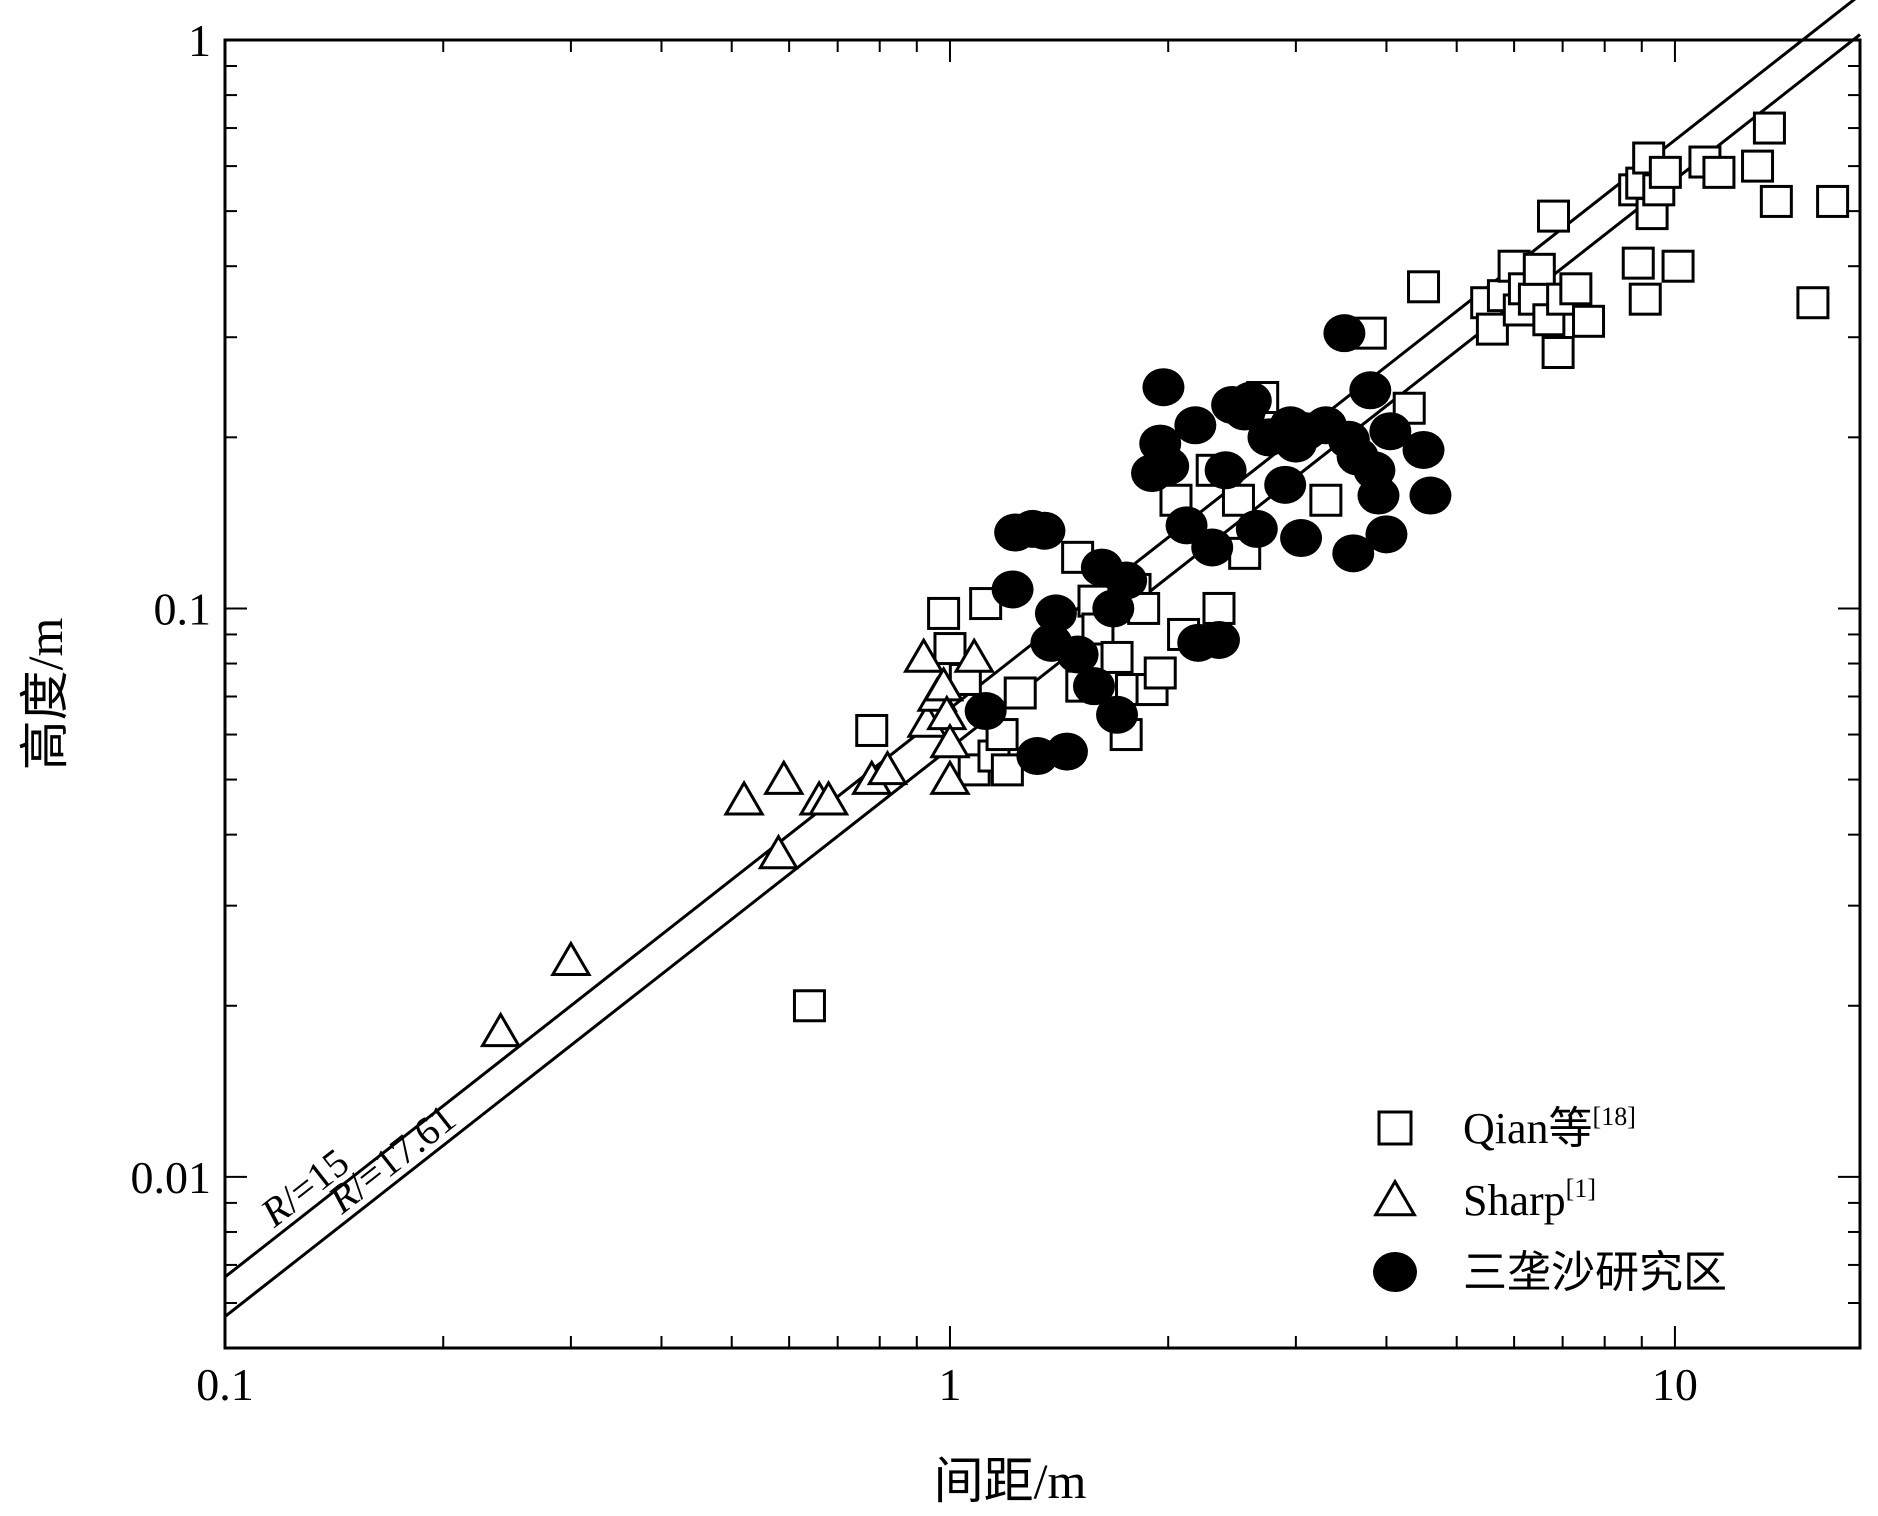 The width and height of the screenshot is (1878, 1516). I want to click on x-tick-label: 0.1, so click(225, 1384).